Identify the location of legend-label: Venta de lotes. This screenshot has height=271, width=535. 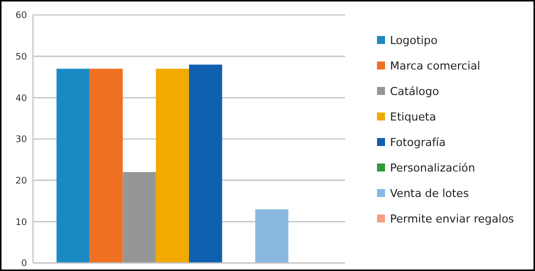
(430, 193).